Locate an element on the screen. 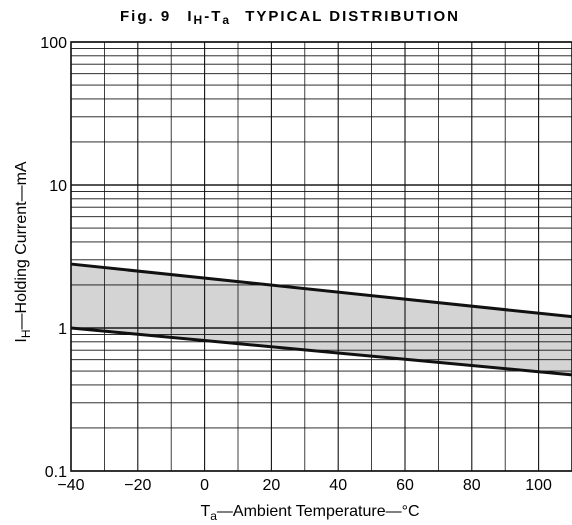  x-tick-label: 20 is located at coordinates (272, 485).